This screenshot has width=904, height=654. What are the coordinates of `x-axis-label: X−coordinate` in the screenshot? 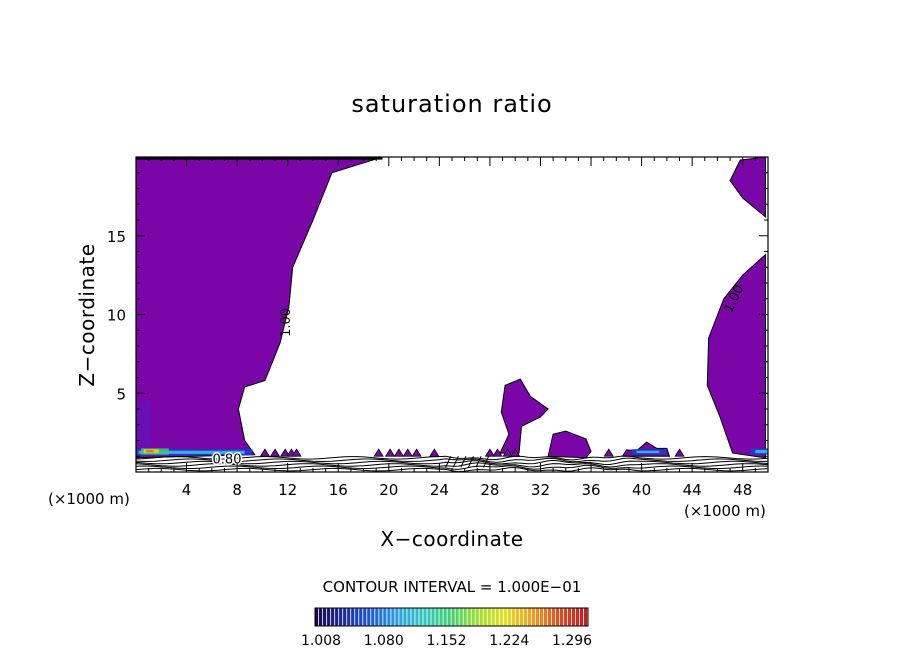 It's located at (451, 539).